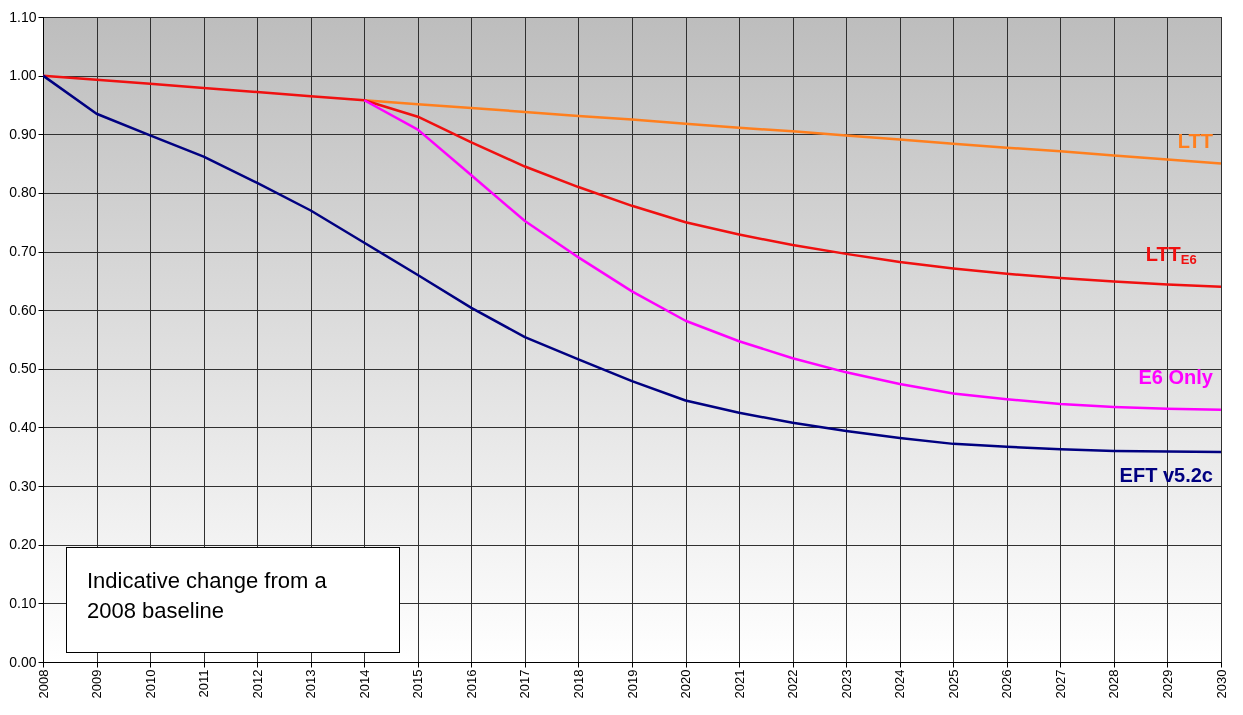 The width and height of the screenshot is (1243, 715). I want to click on x-tick-label: 2026, so click(1007, 684).